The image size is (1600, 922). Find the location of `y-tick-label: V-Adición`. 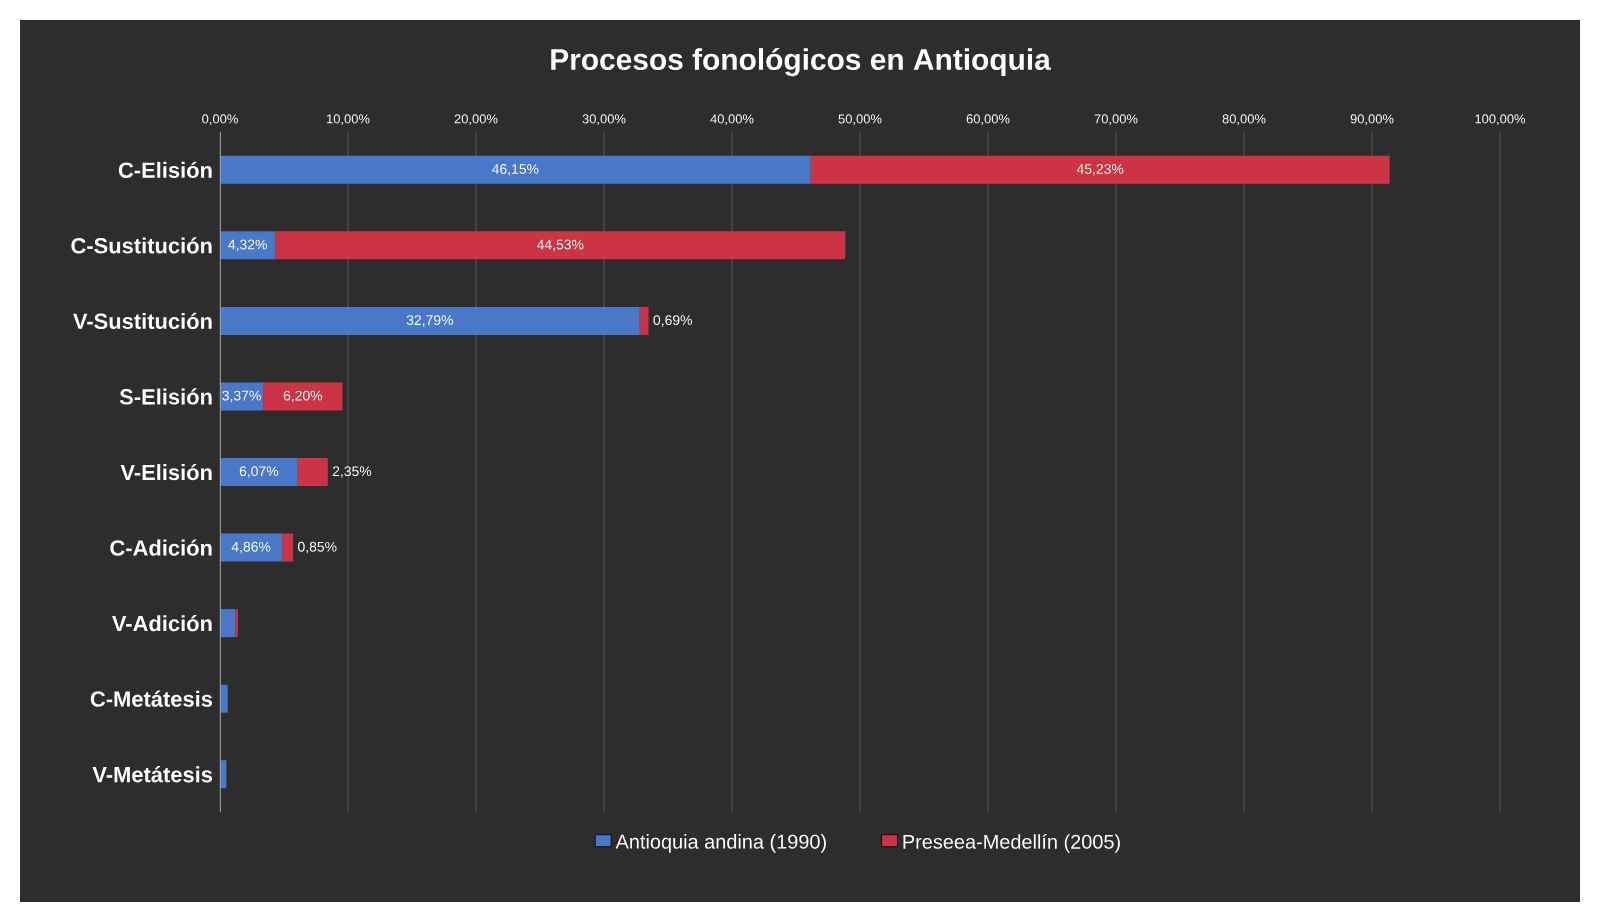

y-tick-label: V-Adición is located at coordinates (162, 623).